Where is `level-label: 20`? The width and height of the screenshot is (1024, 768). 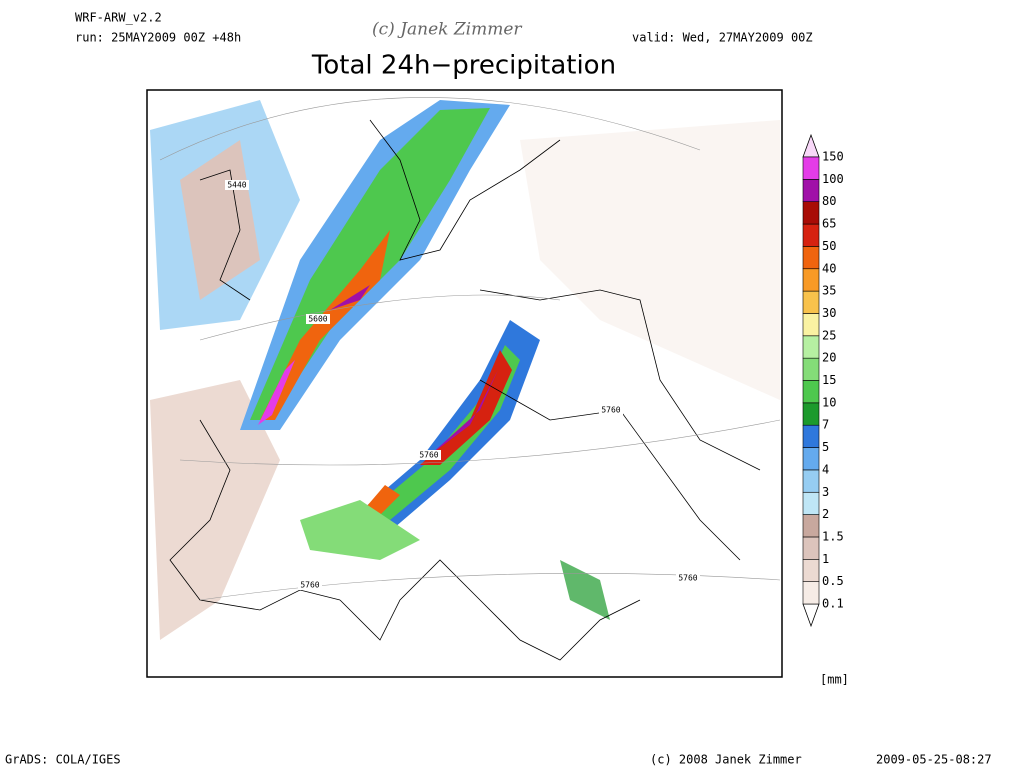
level-label: 20 is located at coordinates (829, 358).